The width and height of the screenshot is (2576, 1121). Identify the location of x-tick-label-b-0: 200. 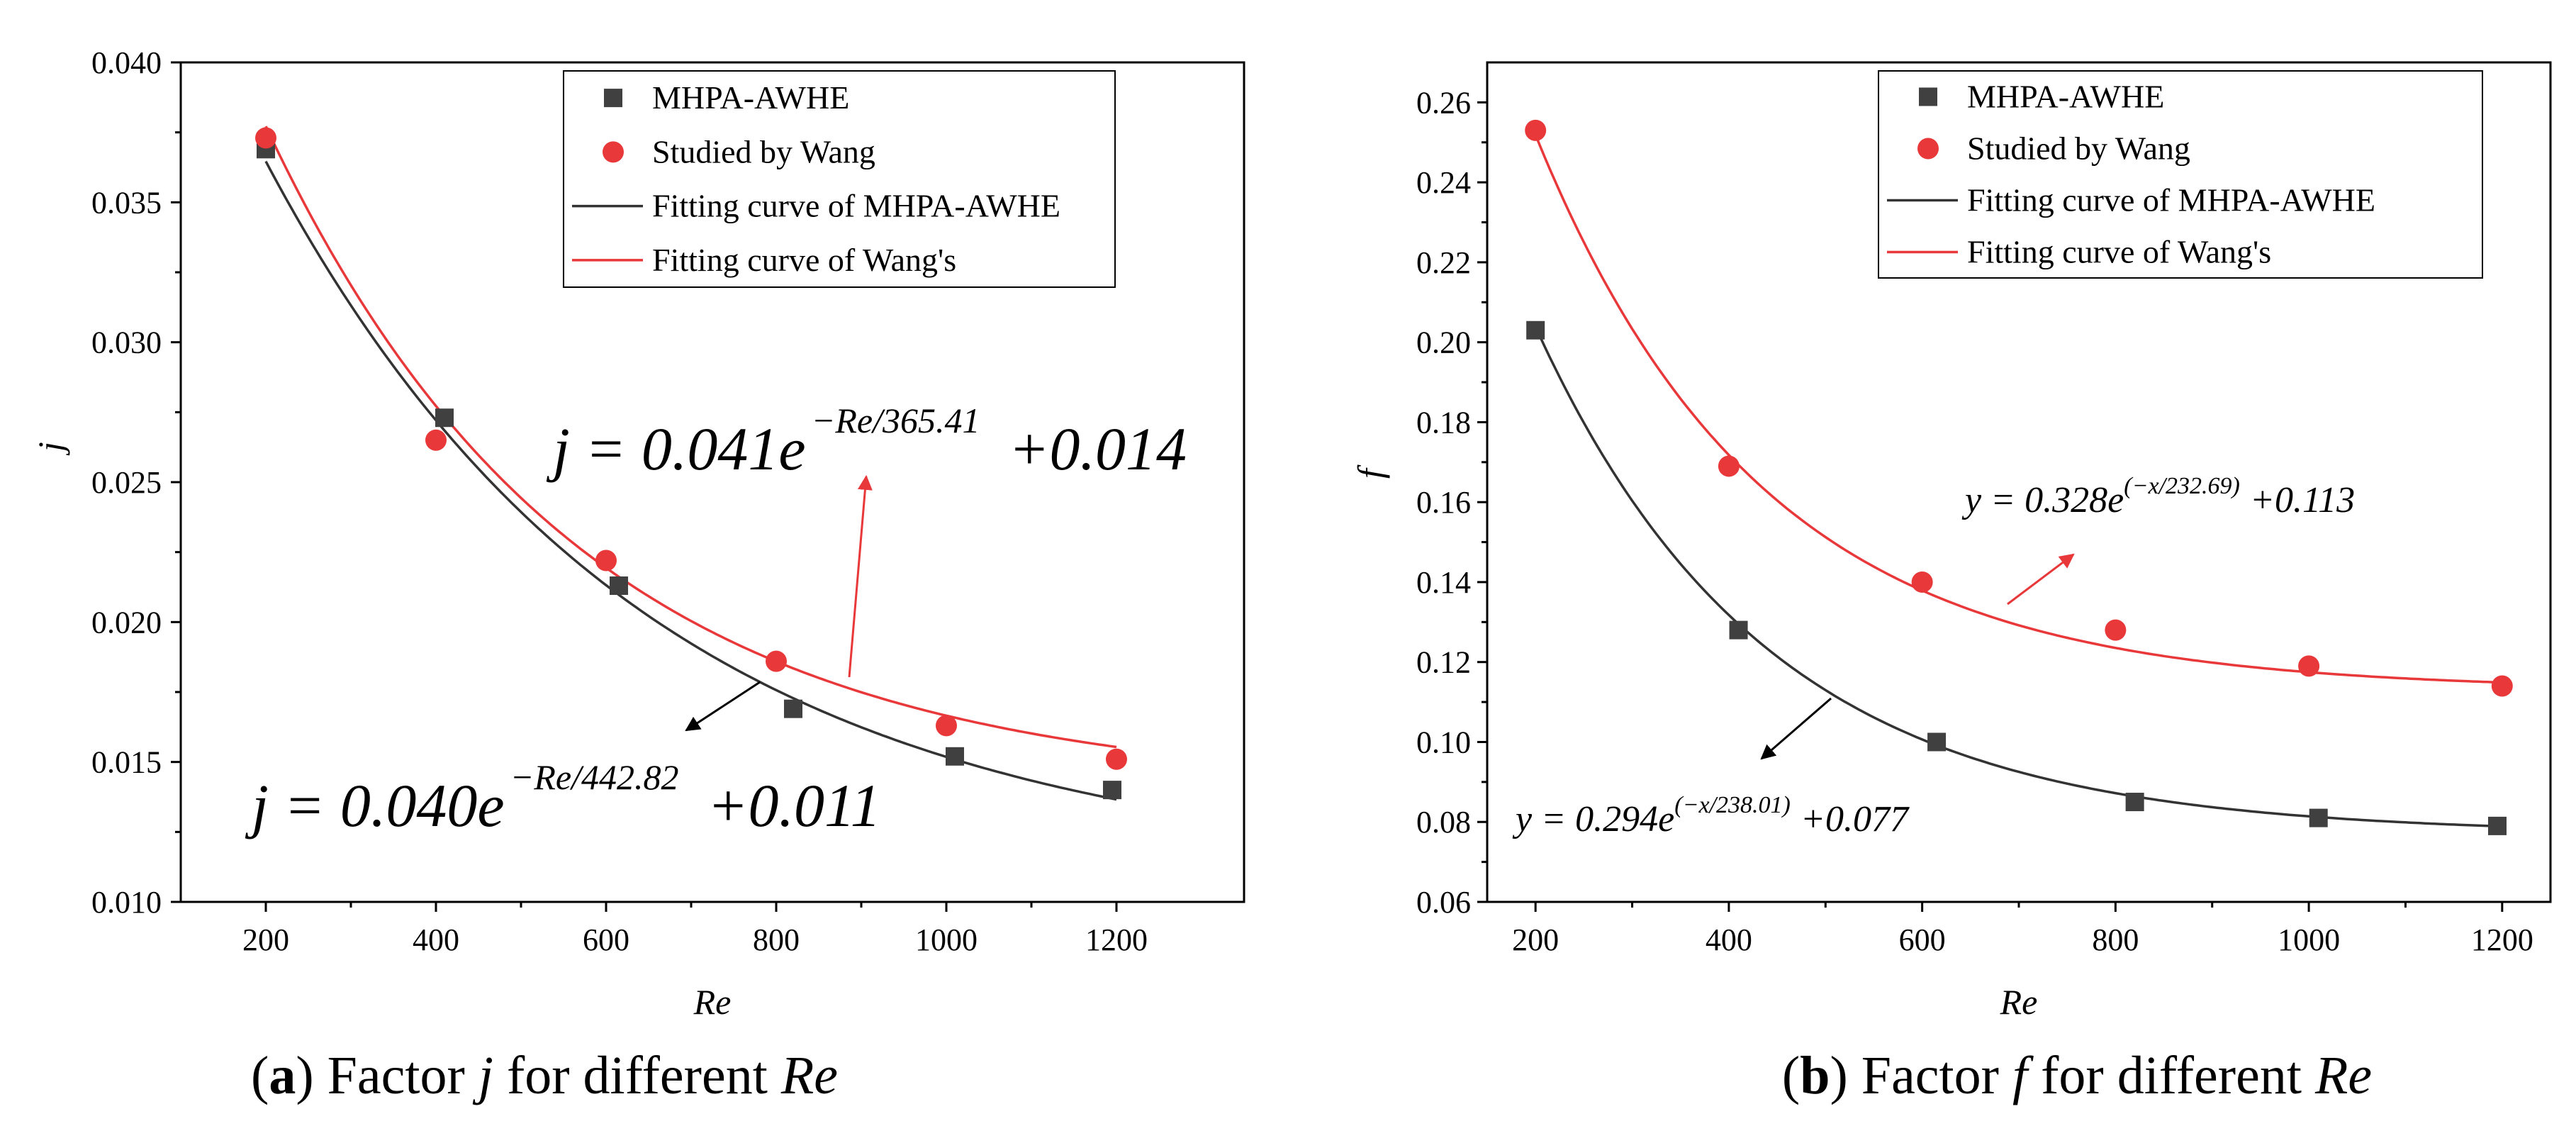
(1535, 939).